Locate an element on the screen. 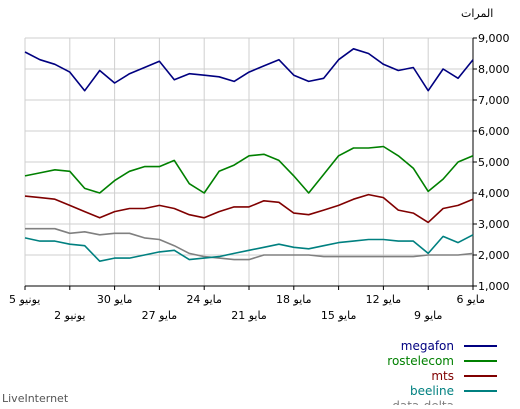  legend-label: megafon is located at coordinates (427, 346).